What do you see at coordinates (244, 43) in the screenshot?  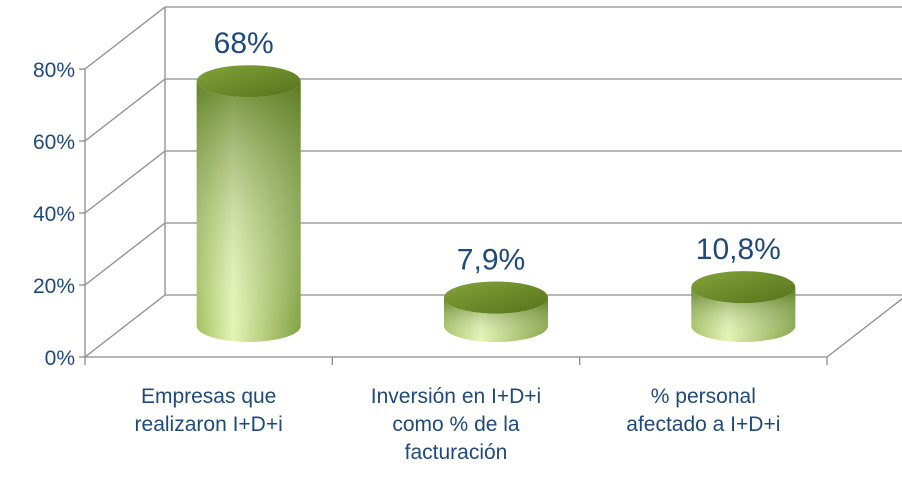 I see `value-label: 68%` at bounding box center [244, 43].